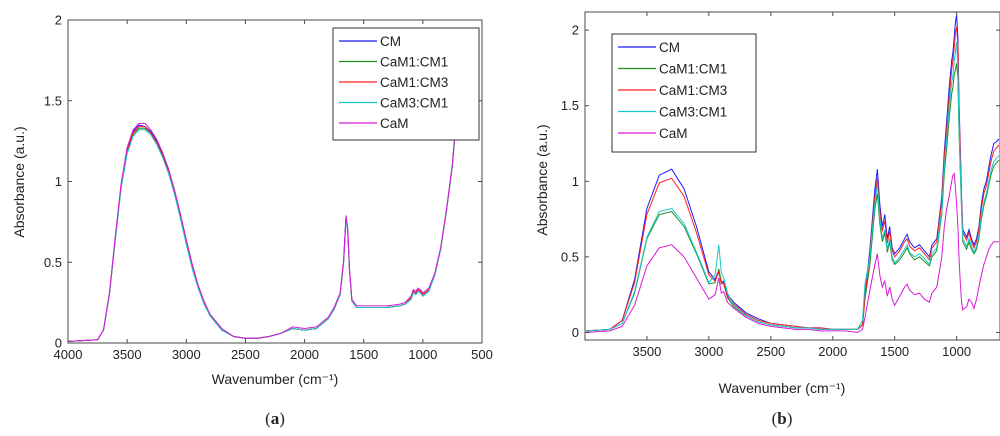 This screenshot has width=1000, height=436. What do you see at coordinates (275, 379) in the screenshot?
I see `x-axis-label-a: Wavenumber (cm⁻¹)` at bounding box center [275, 379].